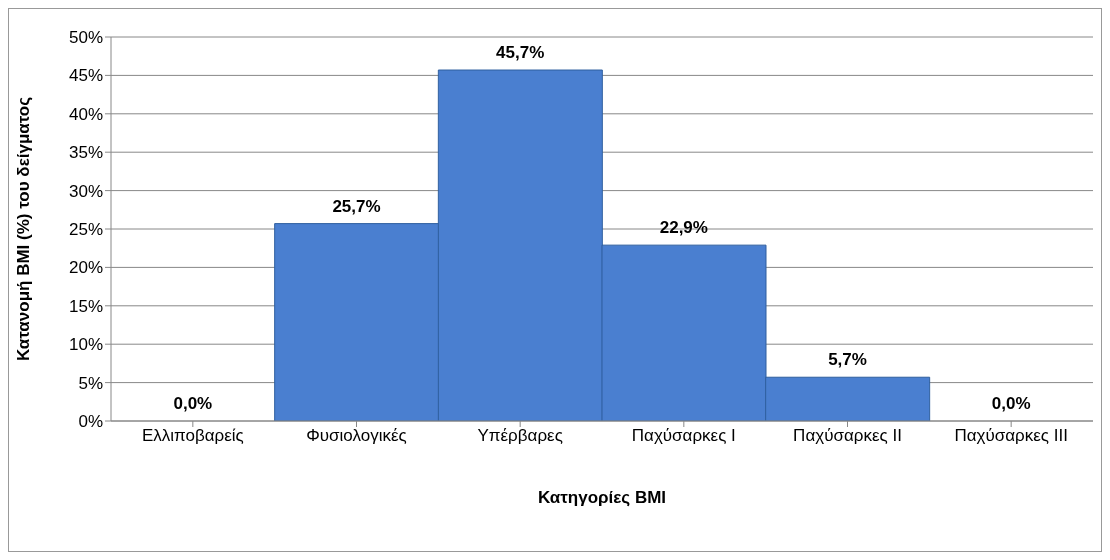 The height and width of the screenshot is (560, 1110). What do you see at coordinates (520, 436) in the screenshot?
I see `x-tick-label: Υπέρβαρες` at bounding box center [520, 436].